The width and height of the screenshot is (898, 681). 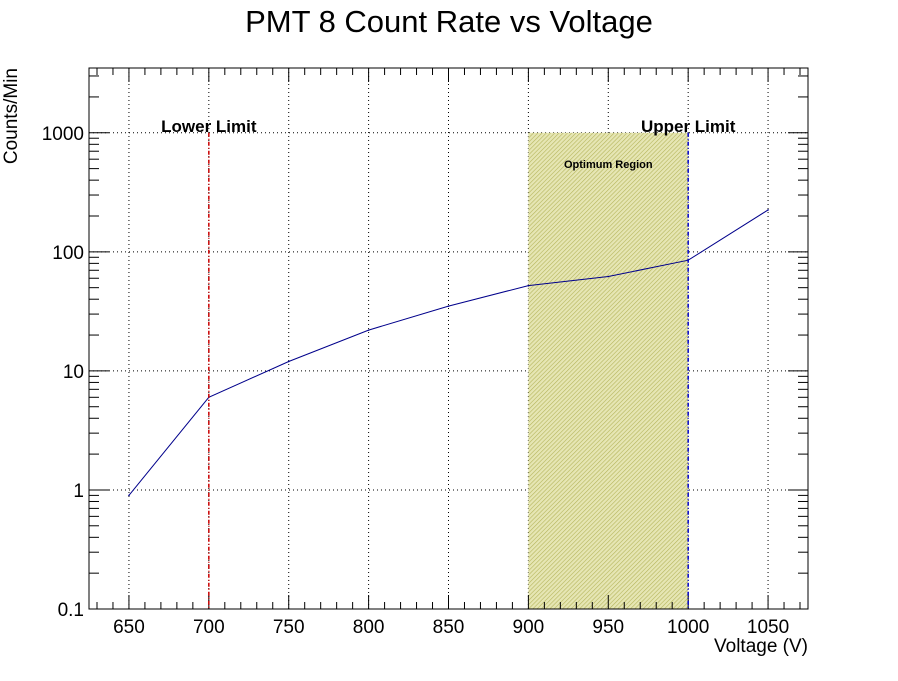 I want to click on y-axis-label: Counts/Min, so click(x=11, y=116).